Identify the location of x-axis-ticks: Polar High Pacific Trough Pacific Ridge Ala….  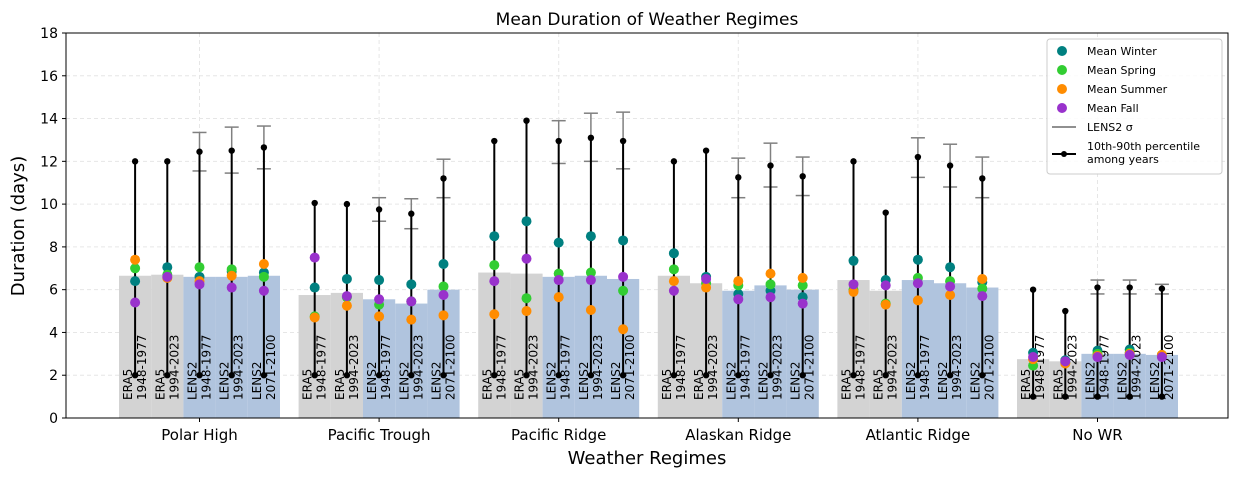
(642, 431).